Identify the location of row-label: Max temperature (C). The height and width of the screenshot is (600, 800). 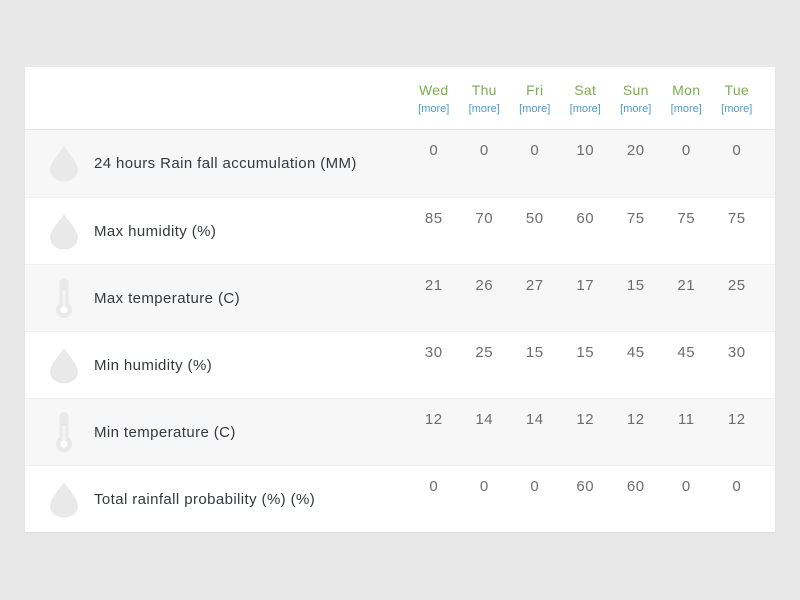
(167, 298).